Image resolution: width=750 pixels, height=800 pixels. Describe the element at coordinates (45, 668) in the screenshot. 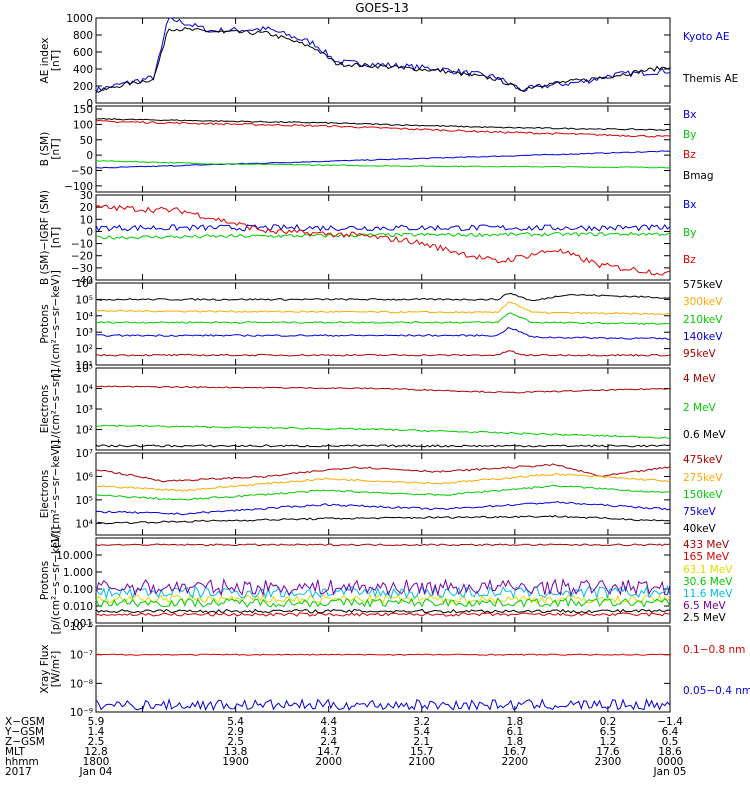

I see `y-axis-label: Xray Flux` at that location.